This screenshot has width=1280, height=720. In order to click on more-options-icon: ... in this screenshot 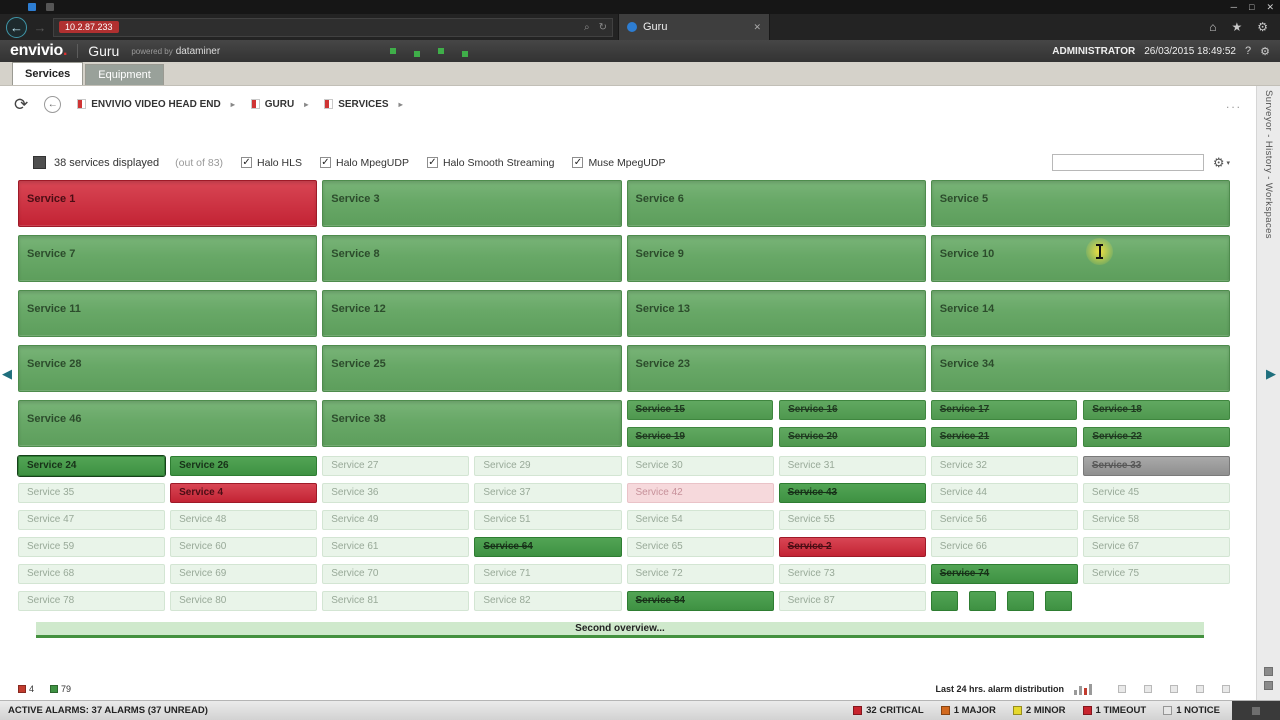, I will do `click(1233, 104)`.